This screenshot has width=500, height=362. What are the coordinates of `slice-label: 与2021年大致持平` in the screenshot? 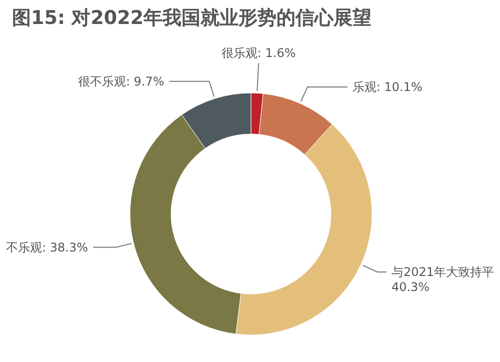 It's located at (442, 271).